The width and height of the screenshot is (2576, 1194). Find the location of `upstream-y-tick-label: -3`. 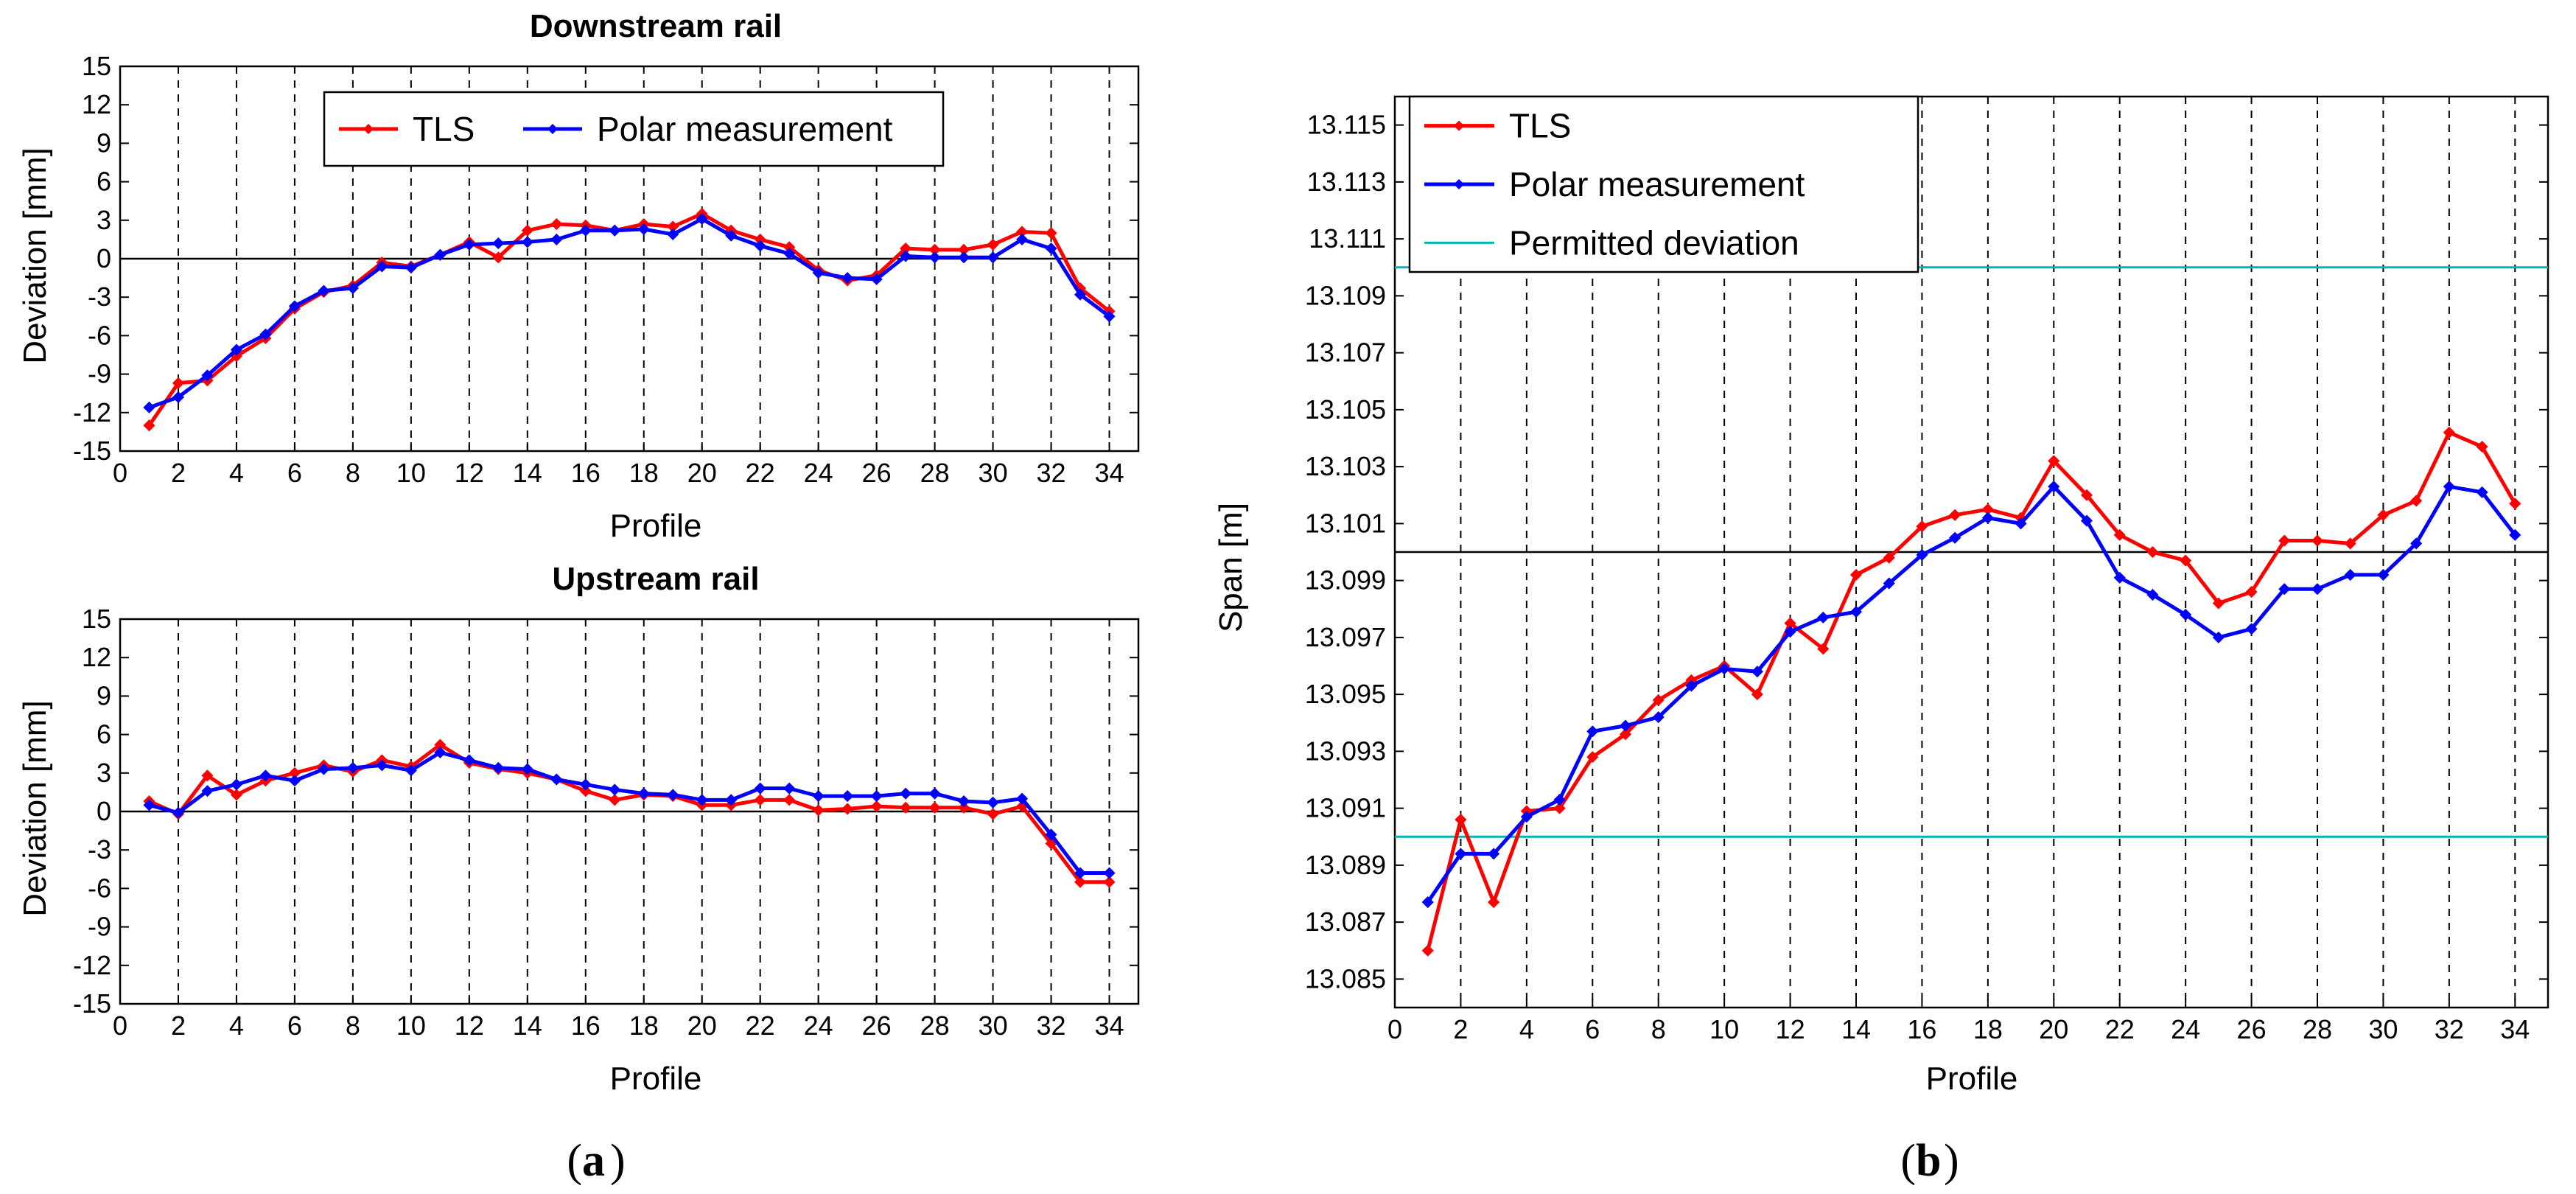

upstream-y-tick-label: -3 is located at coordinates (100, 850).